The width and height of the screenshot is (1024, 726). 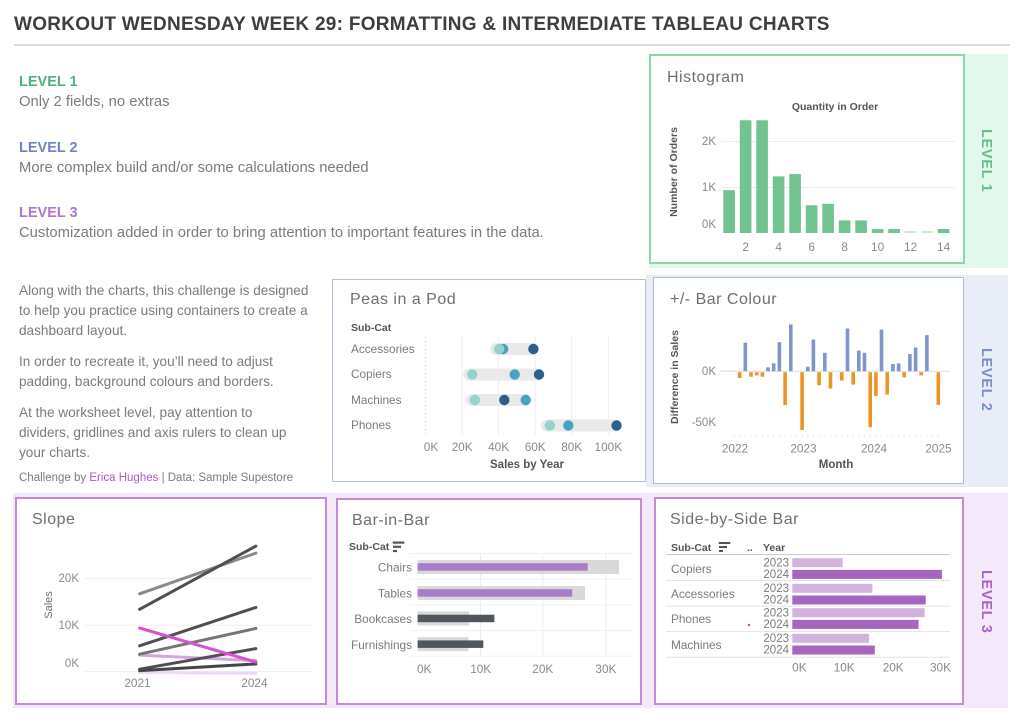 What do you see at coordinates (137, 683) in the screenshot?
I see `svg-text: 2021` at bounding box center [137, 683].